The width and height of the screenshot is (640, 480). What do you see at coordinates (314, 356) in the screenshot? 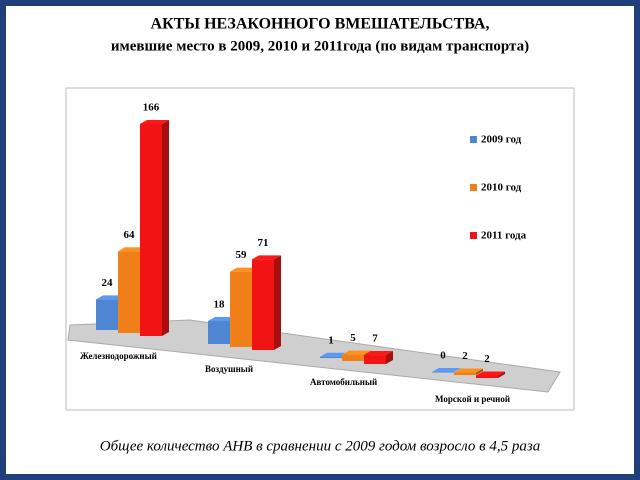
I see `floor` at bounding box center [314, 356].